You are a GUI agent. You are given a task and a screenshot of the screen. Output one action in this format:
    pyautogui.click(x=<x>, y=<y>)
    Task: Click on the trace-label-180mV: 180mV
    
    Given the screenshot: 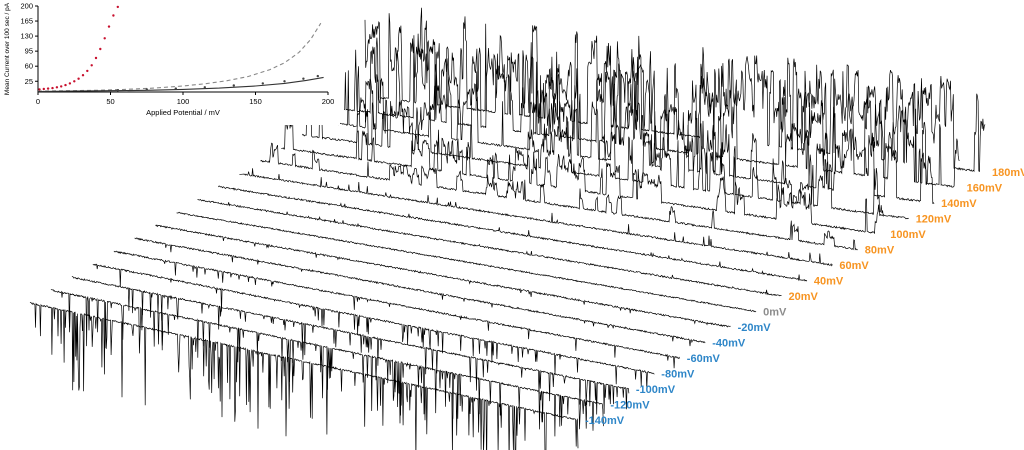 What is the action you would take?
    pyautogui.click(x=1008, y=173)
    